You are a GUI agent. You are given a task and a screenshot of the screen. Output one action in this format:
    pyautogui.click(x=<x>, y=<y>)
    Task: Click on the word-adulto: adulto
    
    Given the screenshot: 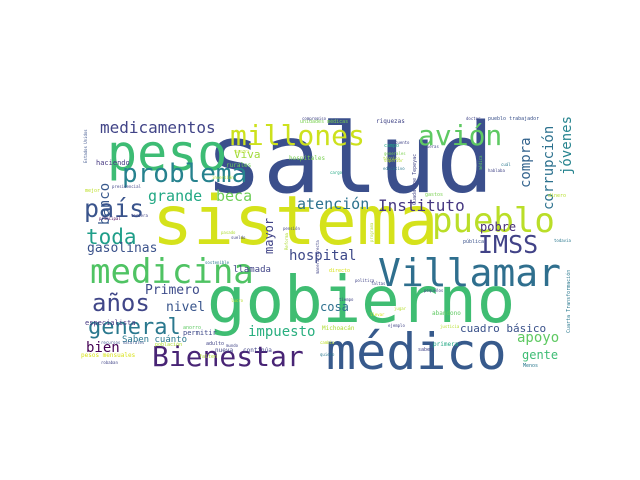 What is the action you would take?
    pyautogui.click(x=215, y=344)
    